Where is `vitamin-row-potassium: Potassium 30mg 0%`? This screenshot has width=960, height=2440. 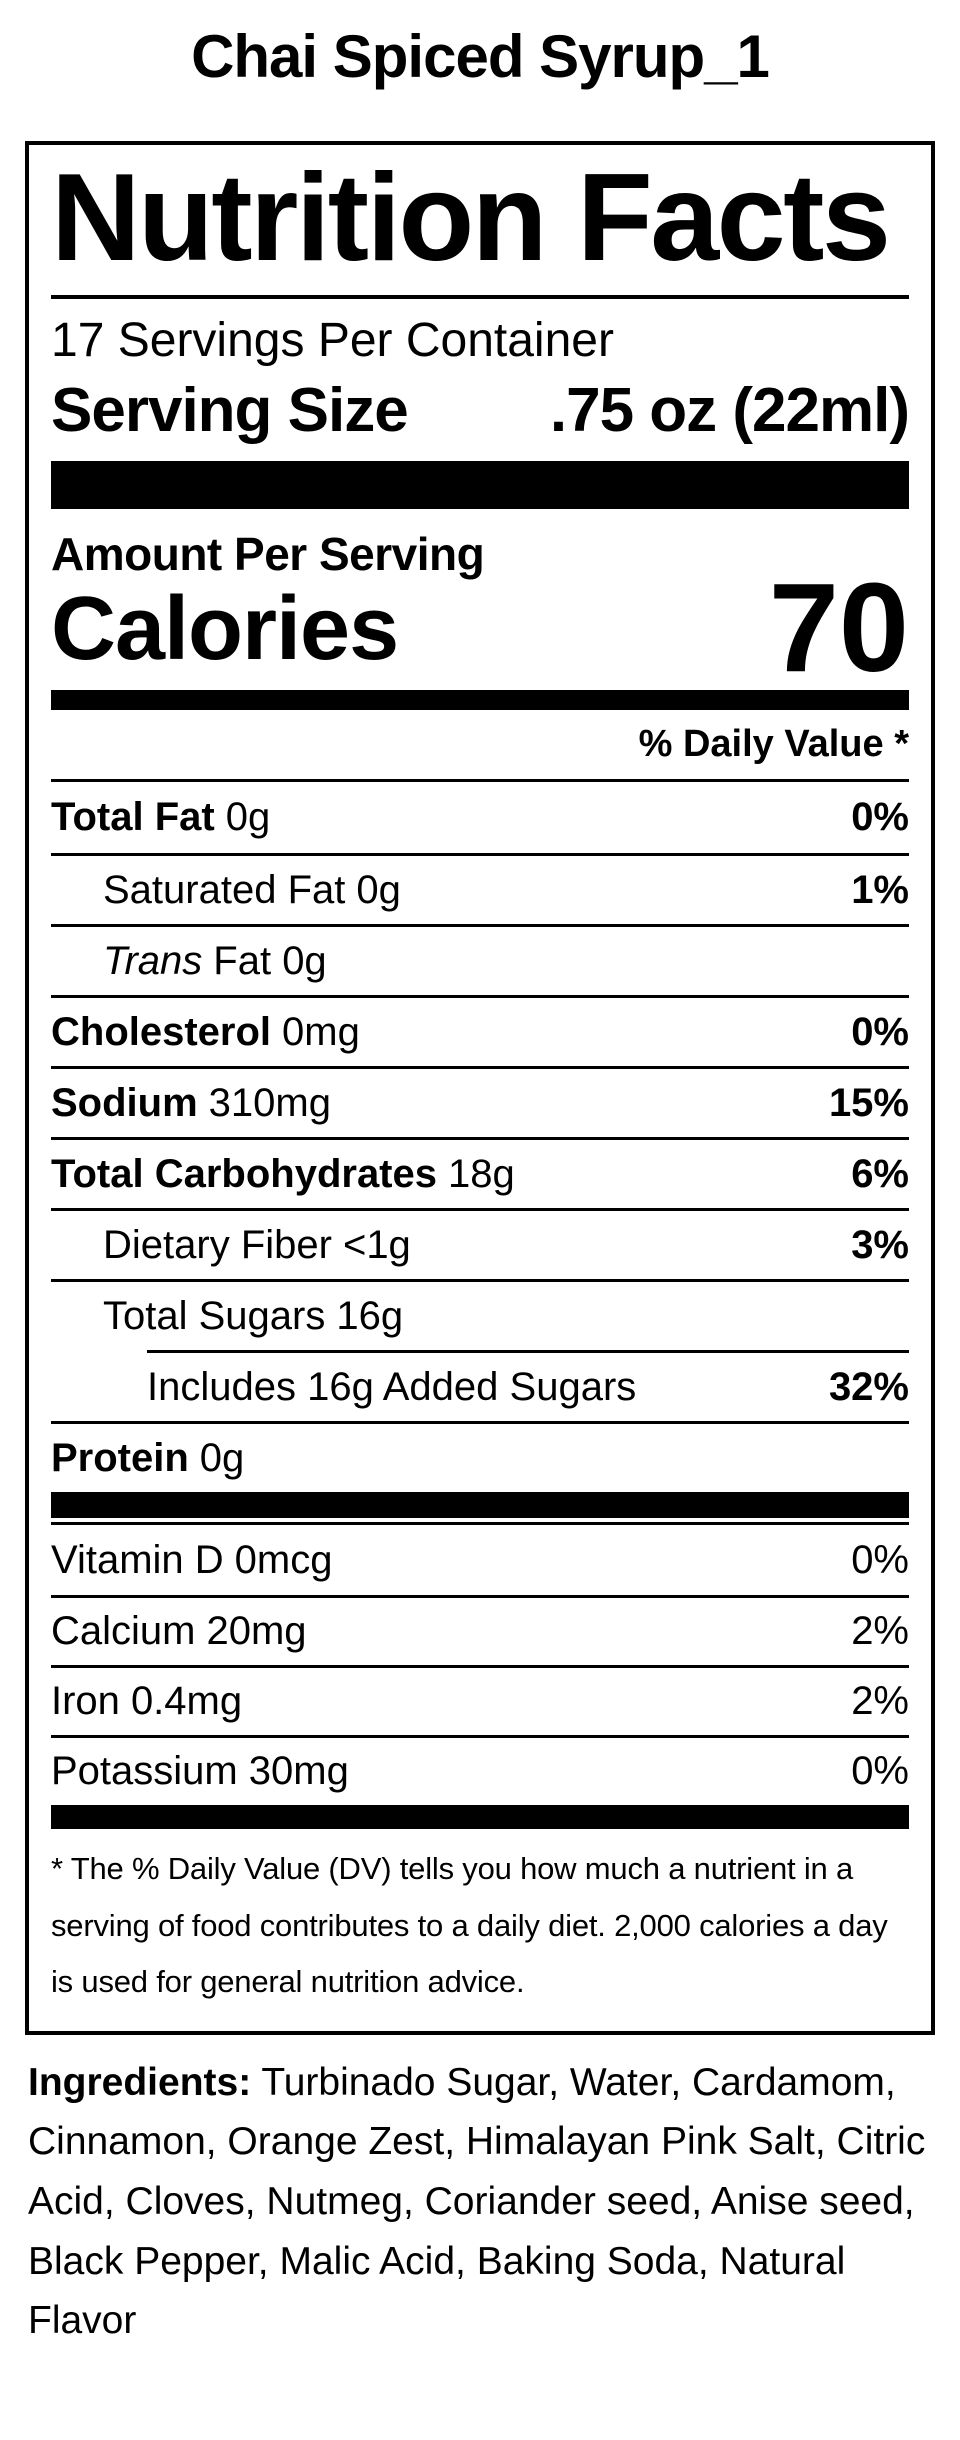
vitamin-row-potassium: Potassium 30mg 0% is located at coordinates (480, 1770).